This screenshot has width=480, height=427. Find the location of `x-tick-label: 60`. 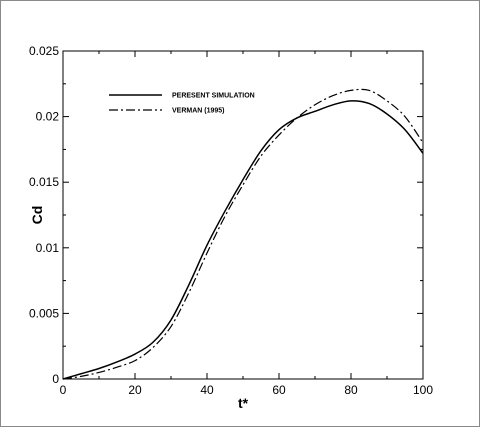

x-tick-label: 60 is located at coordinates (279, 390).